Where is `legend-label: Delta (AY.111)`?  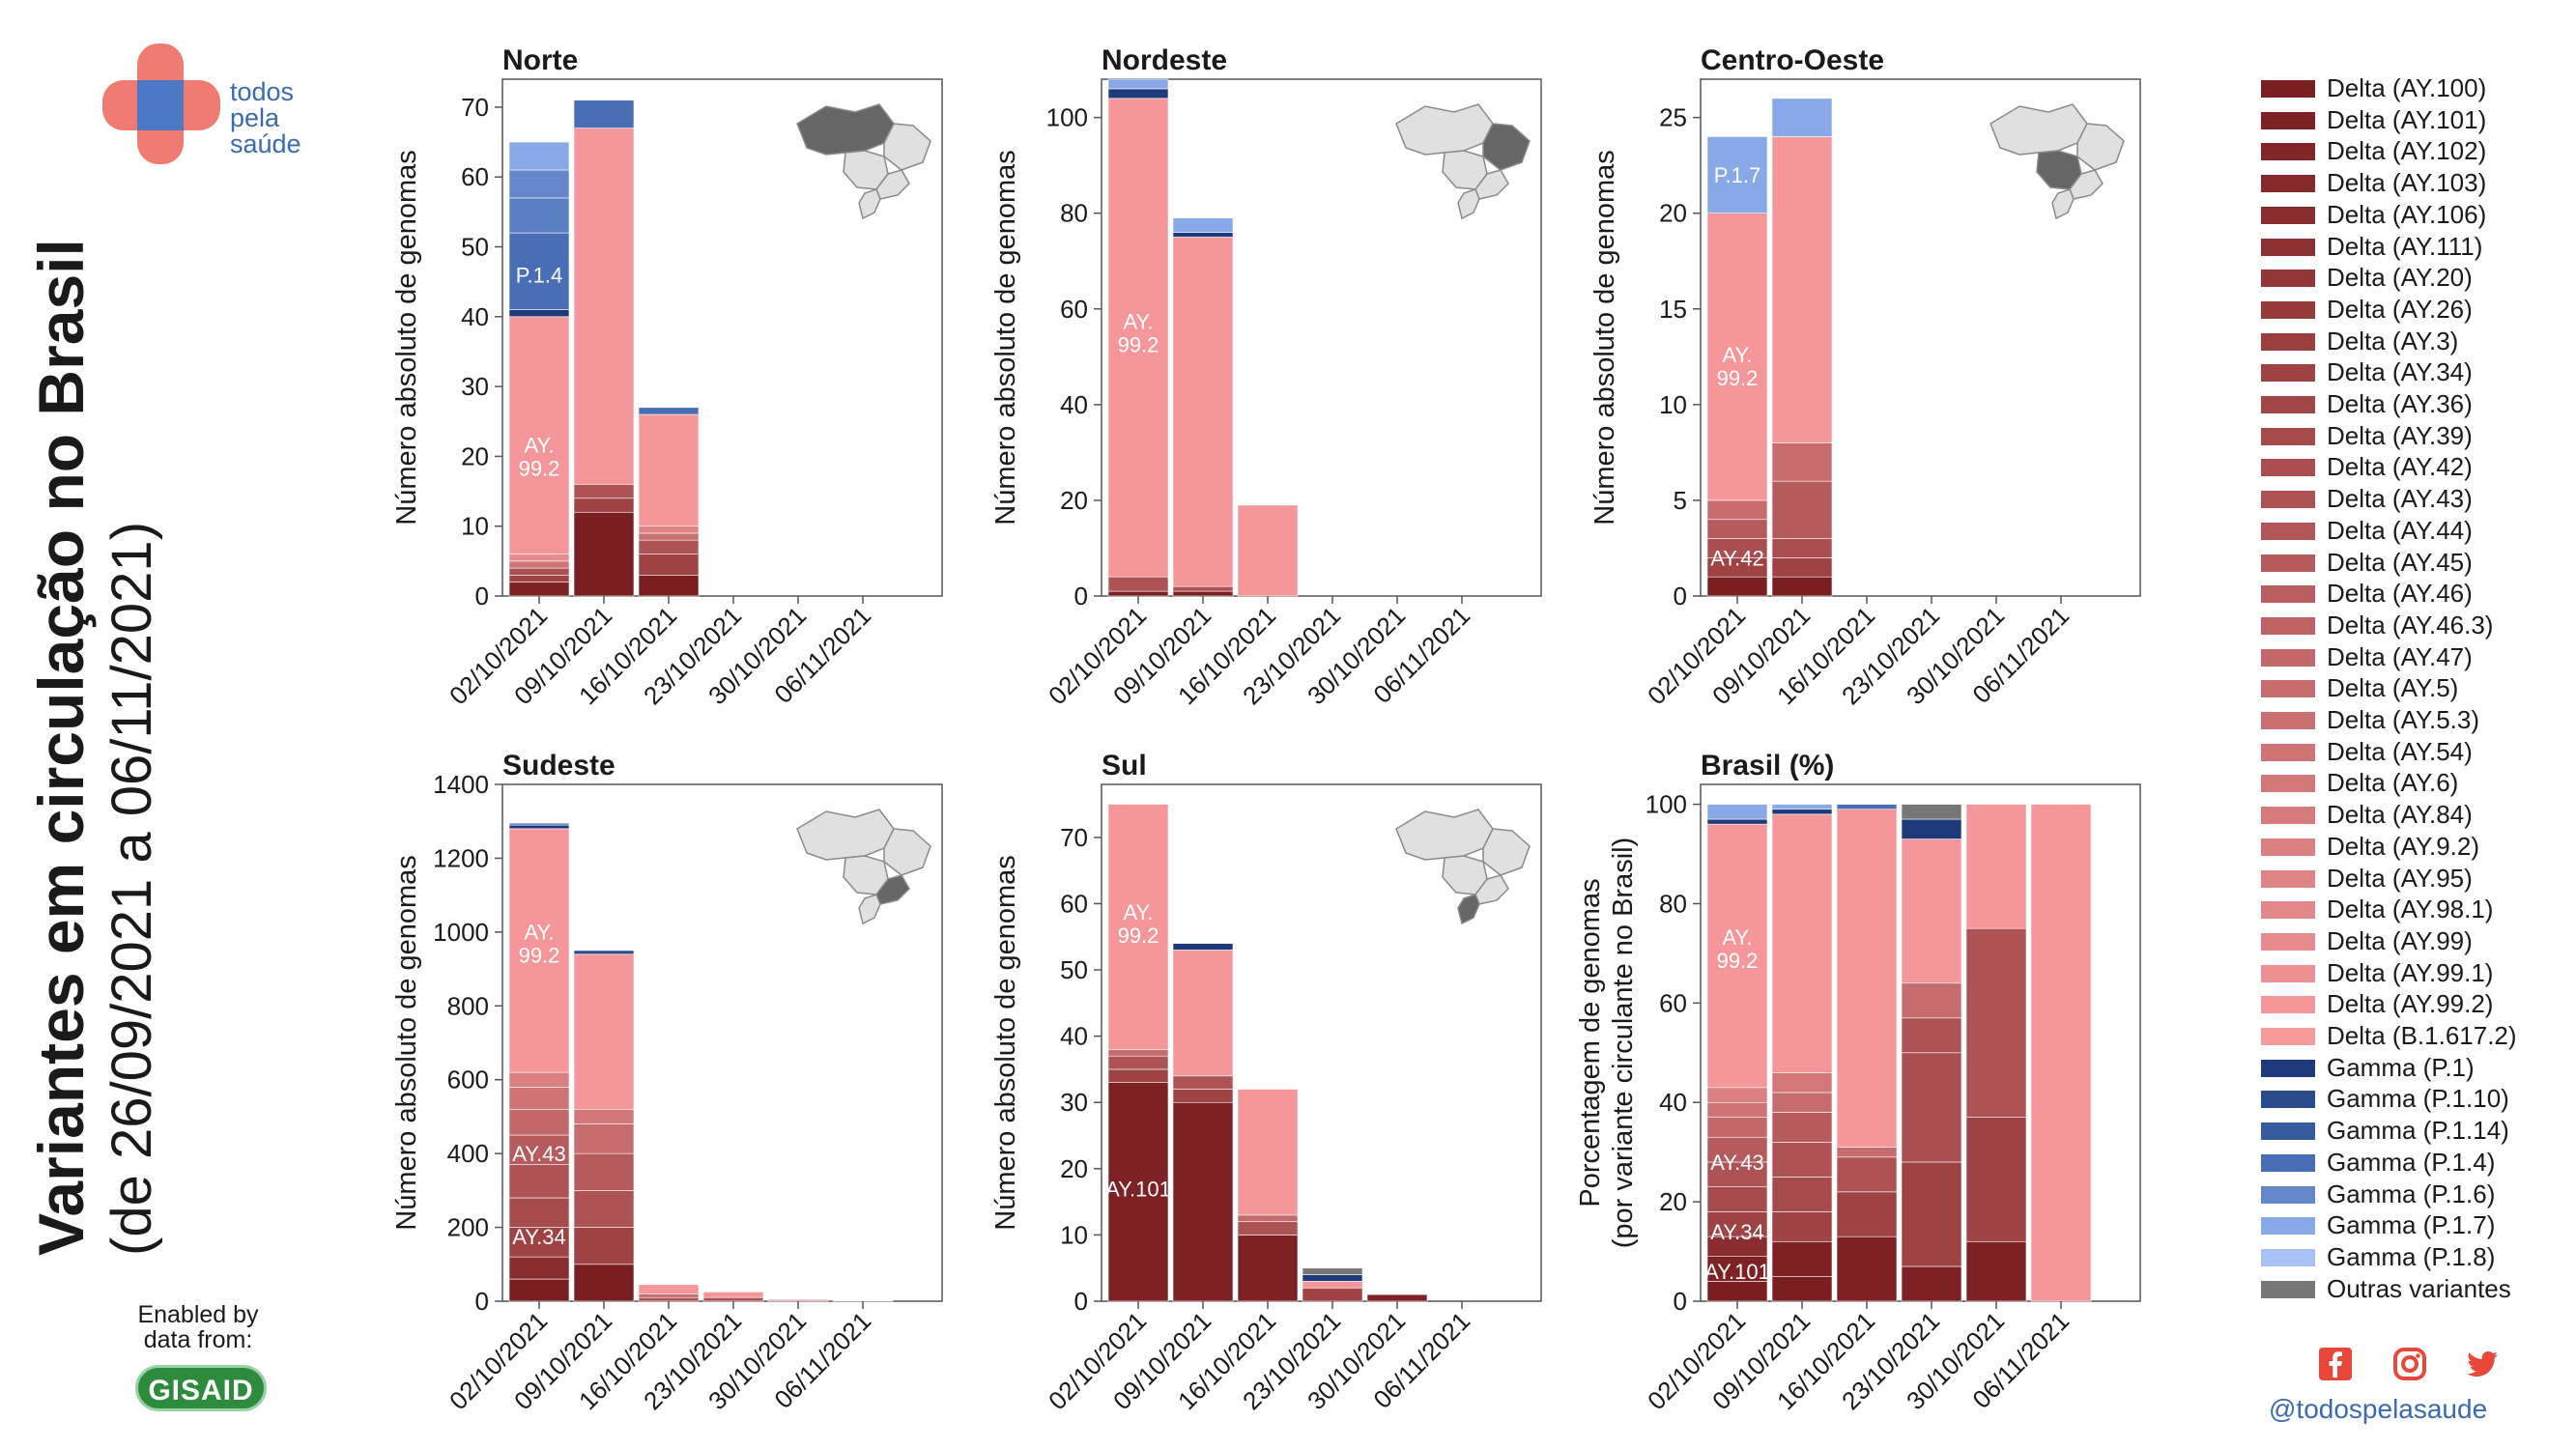
legend-label: Delta (AY.111) is located at coordinates (2405, 246).